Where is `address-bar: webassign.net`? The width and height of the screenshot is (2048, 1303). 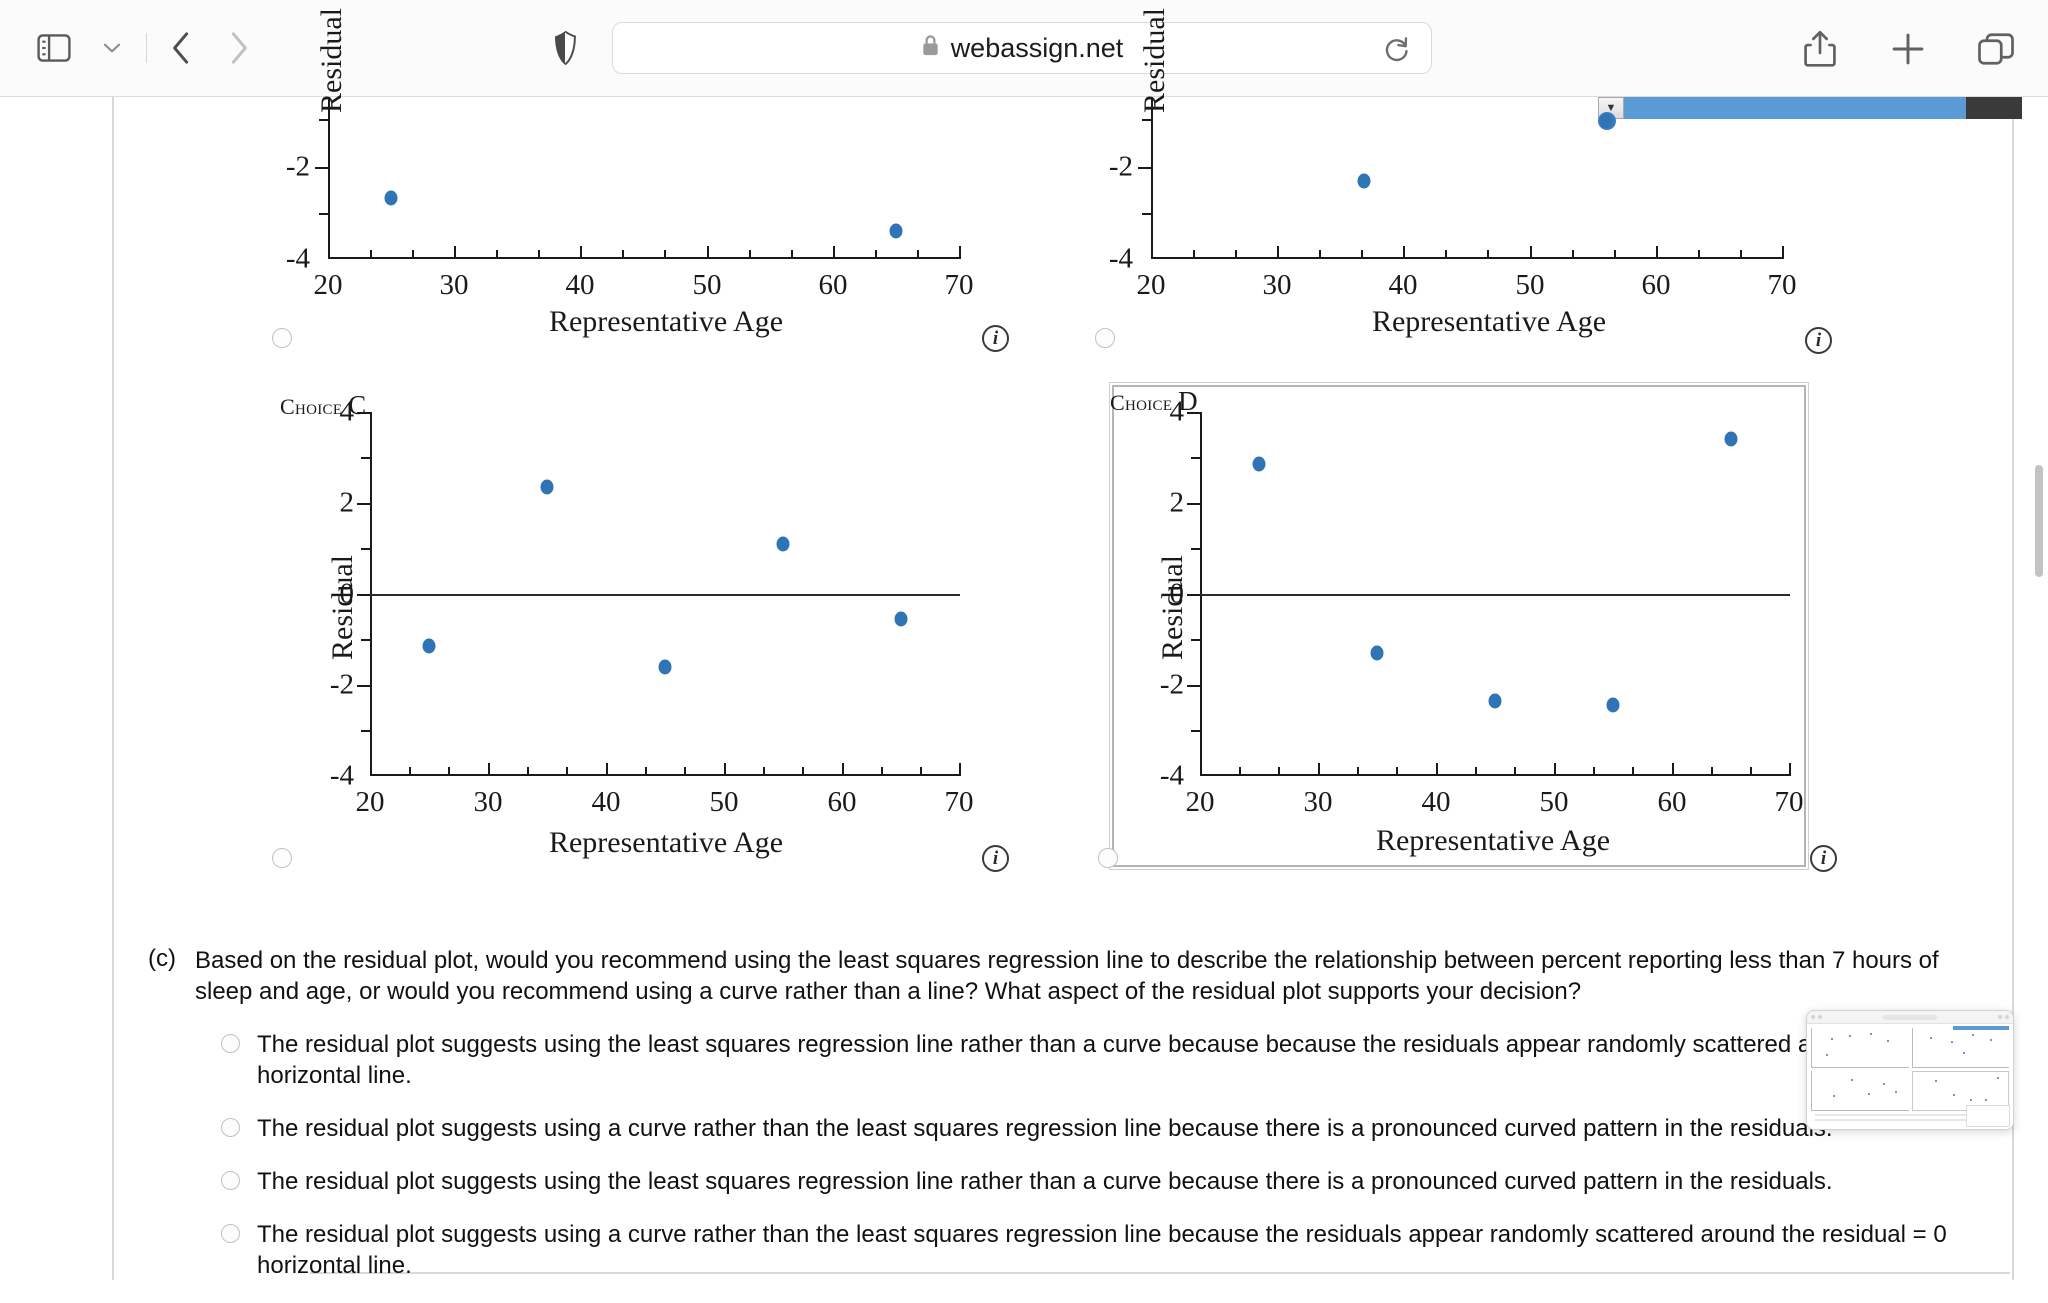 address-bar: webassign.net is located at coordinates (1022, 48).